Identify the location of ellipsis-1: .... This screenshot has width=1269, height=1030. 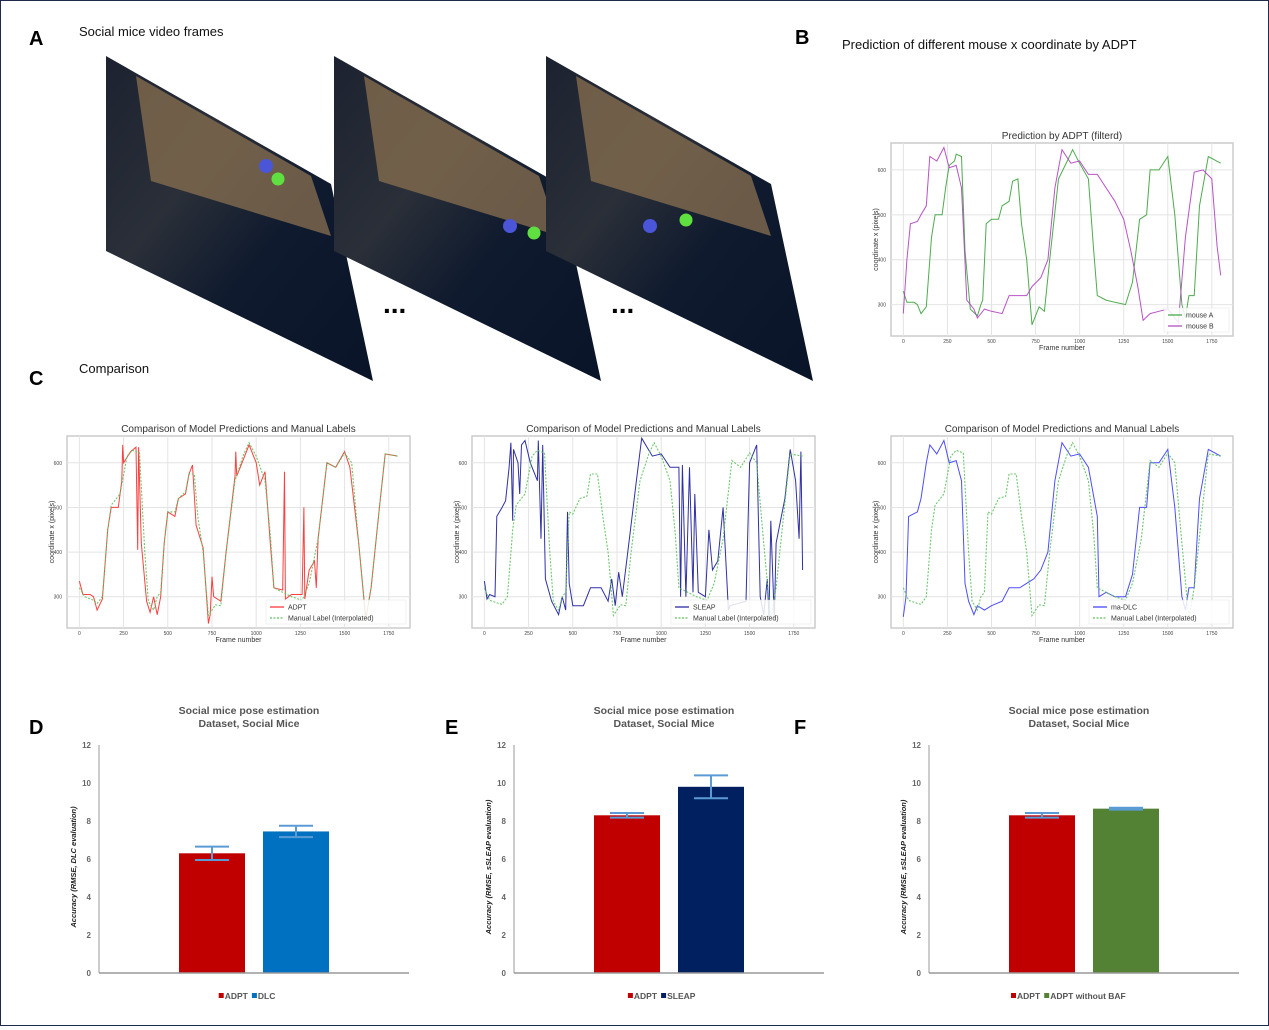
(394, 303).